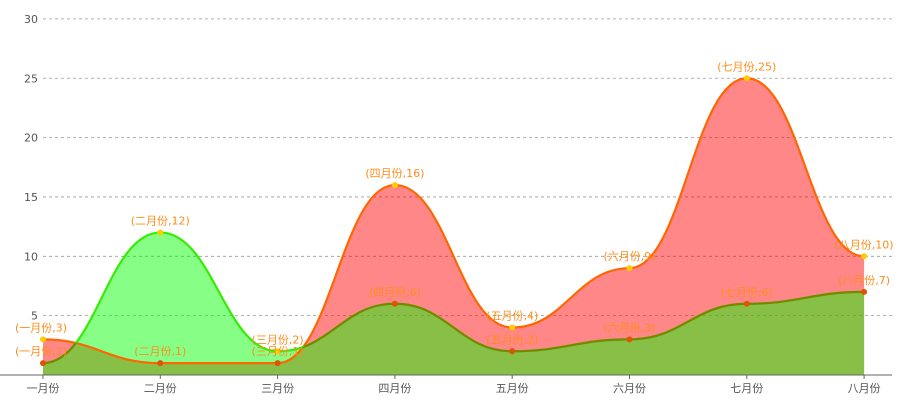 The width and height of the screenshot is (900, 412). I want to click on x-tick-label: 二月份, so click(160, 388).